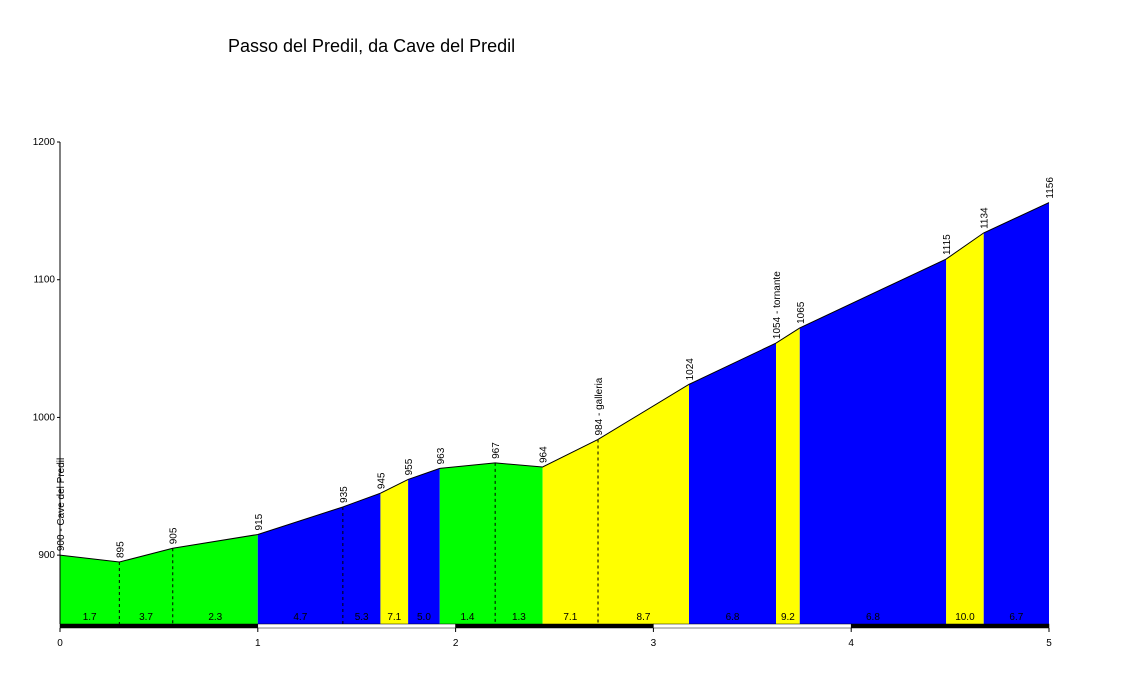 The image size is (1137, 673). What do you see at coordinates (1049, 643) in the screenshot?
I see `x-tick-label-5: 5` at bounding box center [1049, 643].